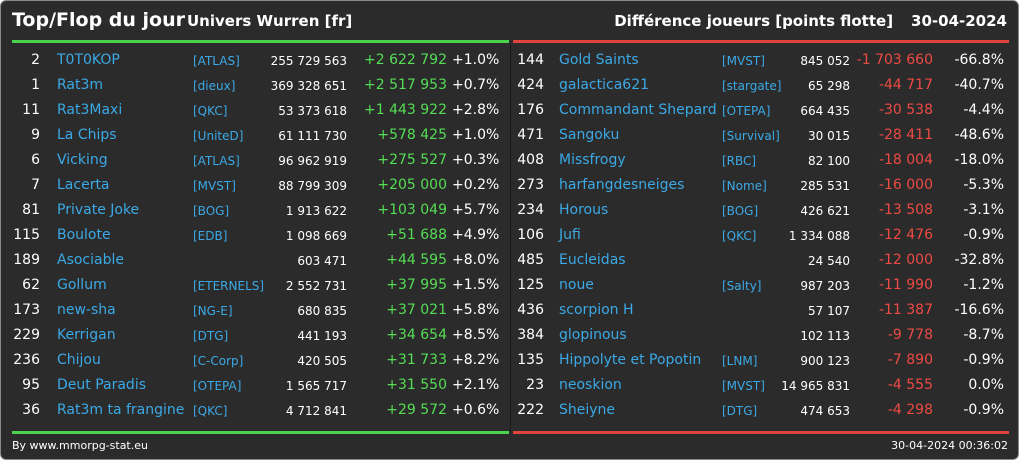  I want to click on score-difference: -28 411, so click(905, 135).